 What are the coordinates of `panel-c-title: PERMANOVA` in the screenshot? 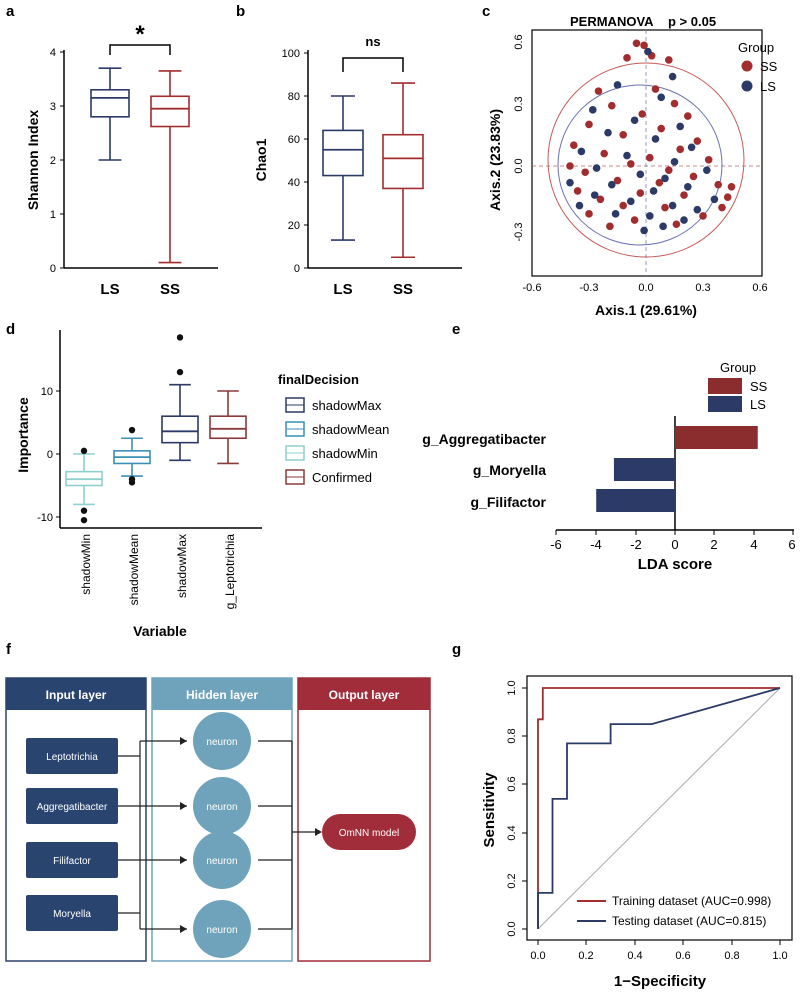 It's located at (612, 21).